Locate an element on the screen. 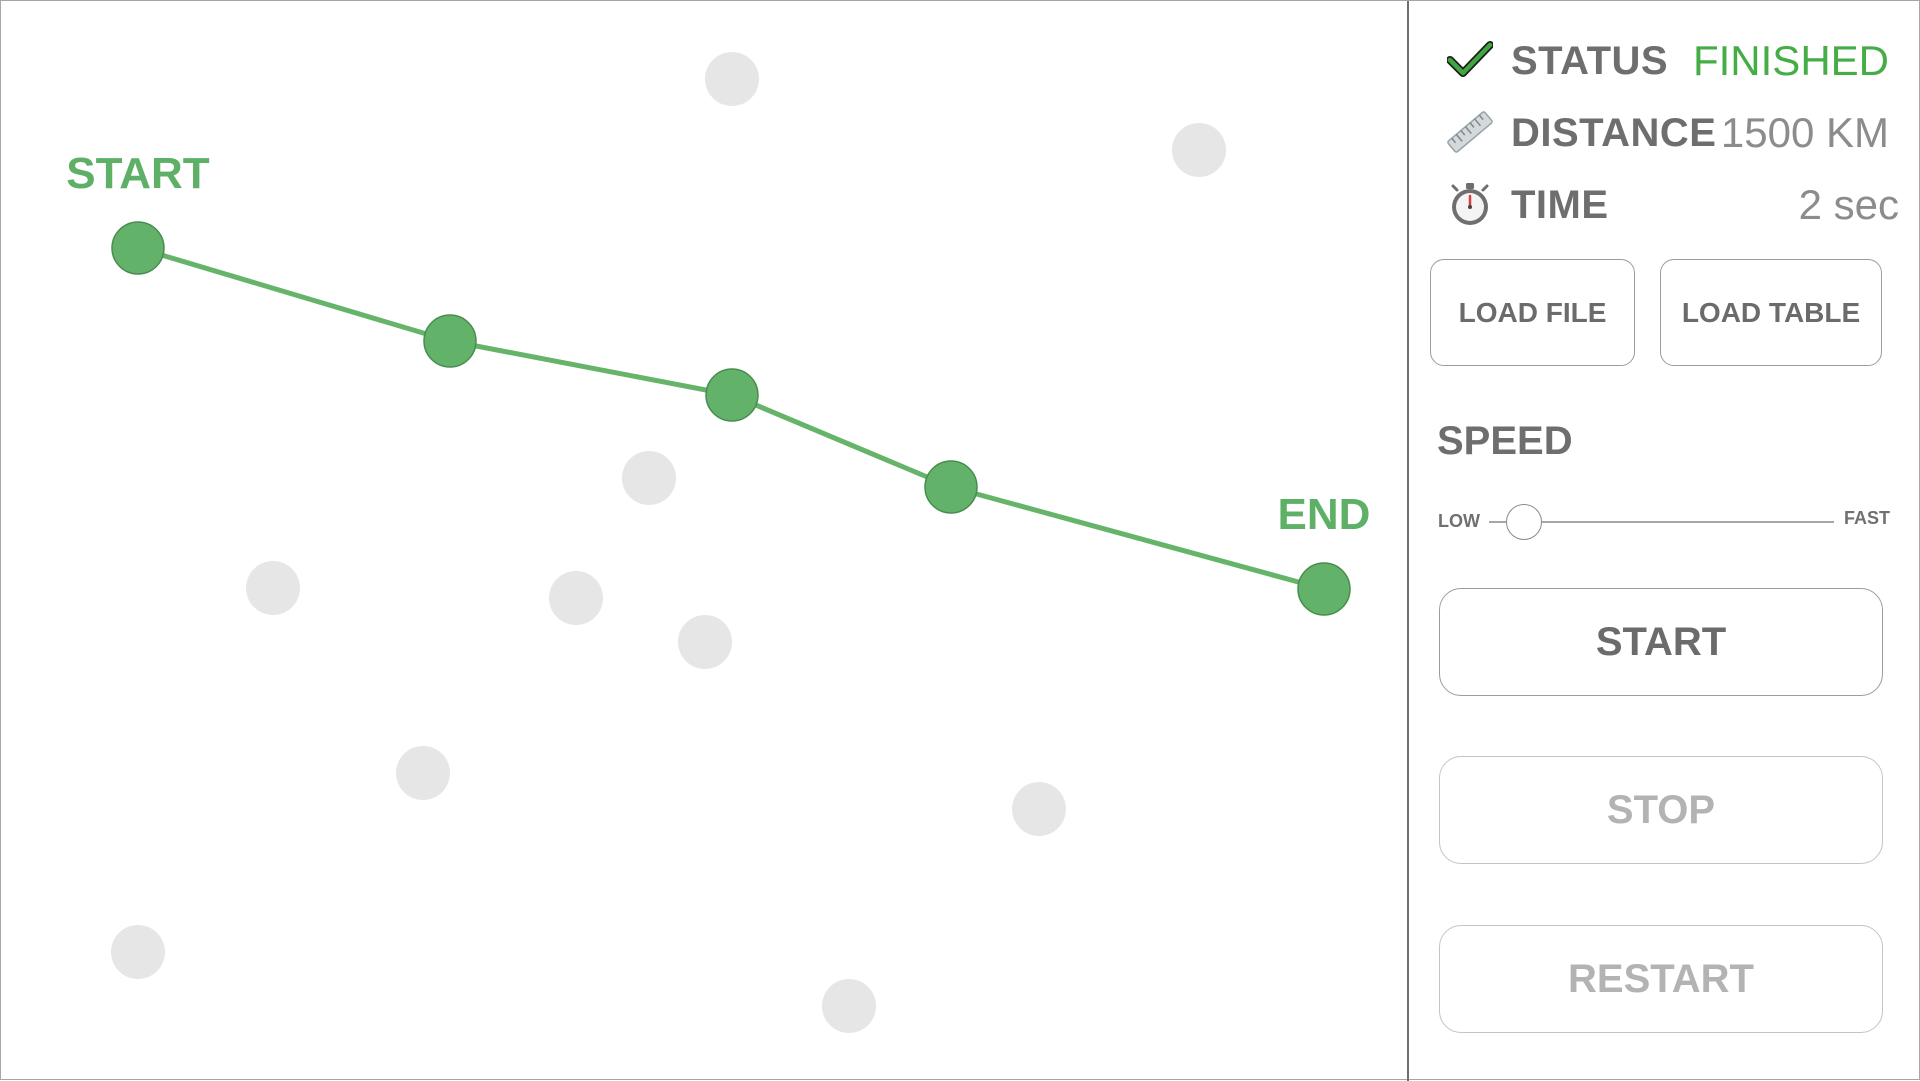  distance-value: 1500 KM is located at coordinates (1804, 132).